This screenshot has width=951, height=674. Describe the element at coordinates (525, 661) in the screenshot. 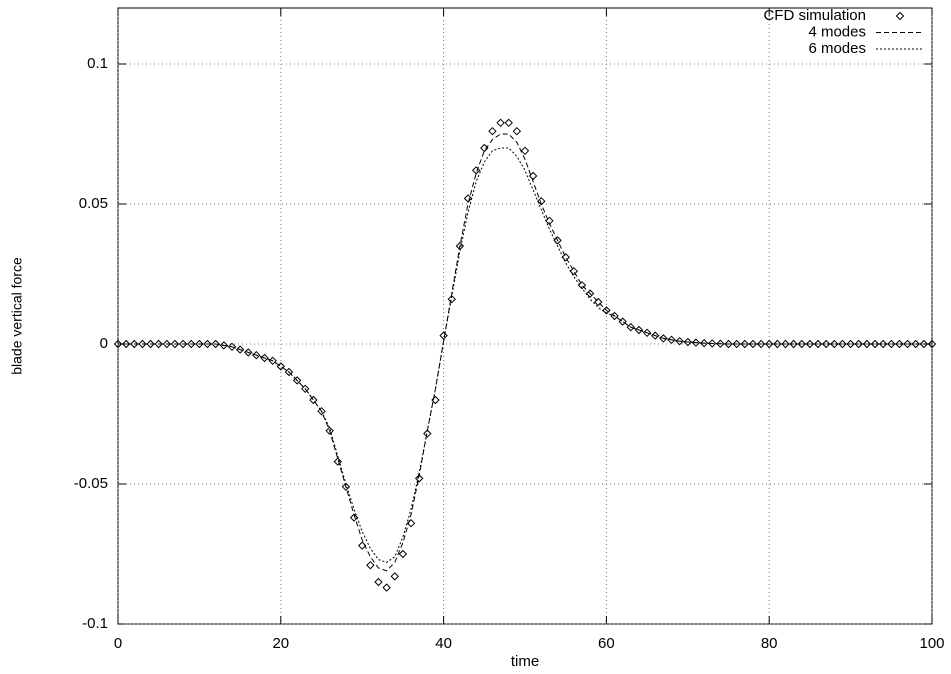

I see `x-axis-label: time` at that location.